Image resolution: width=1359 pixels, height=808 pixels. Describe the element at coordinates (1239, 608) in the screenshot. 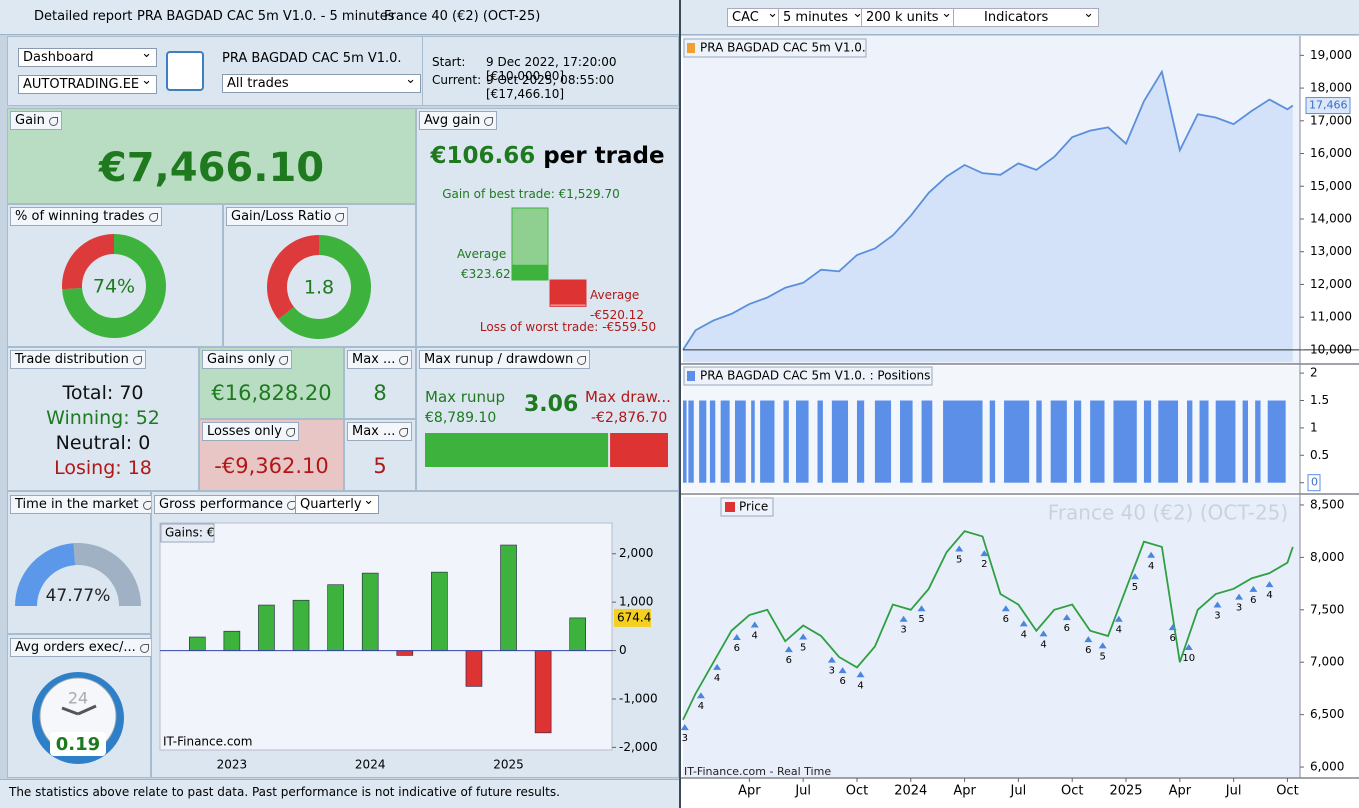

I see `trade-count: 3` at that location.